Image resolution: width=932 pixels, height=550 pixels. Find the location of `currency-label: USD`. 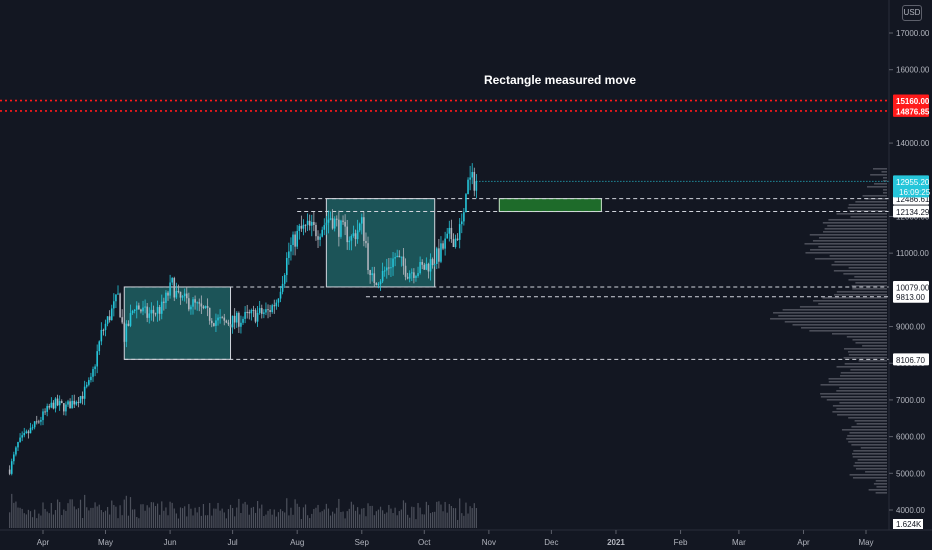

currency-label: USD is located at coordinates (912, 13).